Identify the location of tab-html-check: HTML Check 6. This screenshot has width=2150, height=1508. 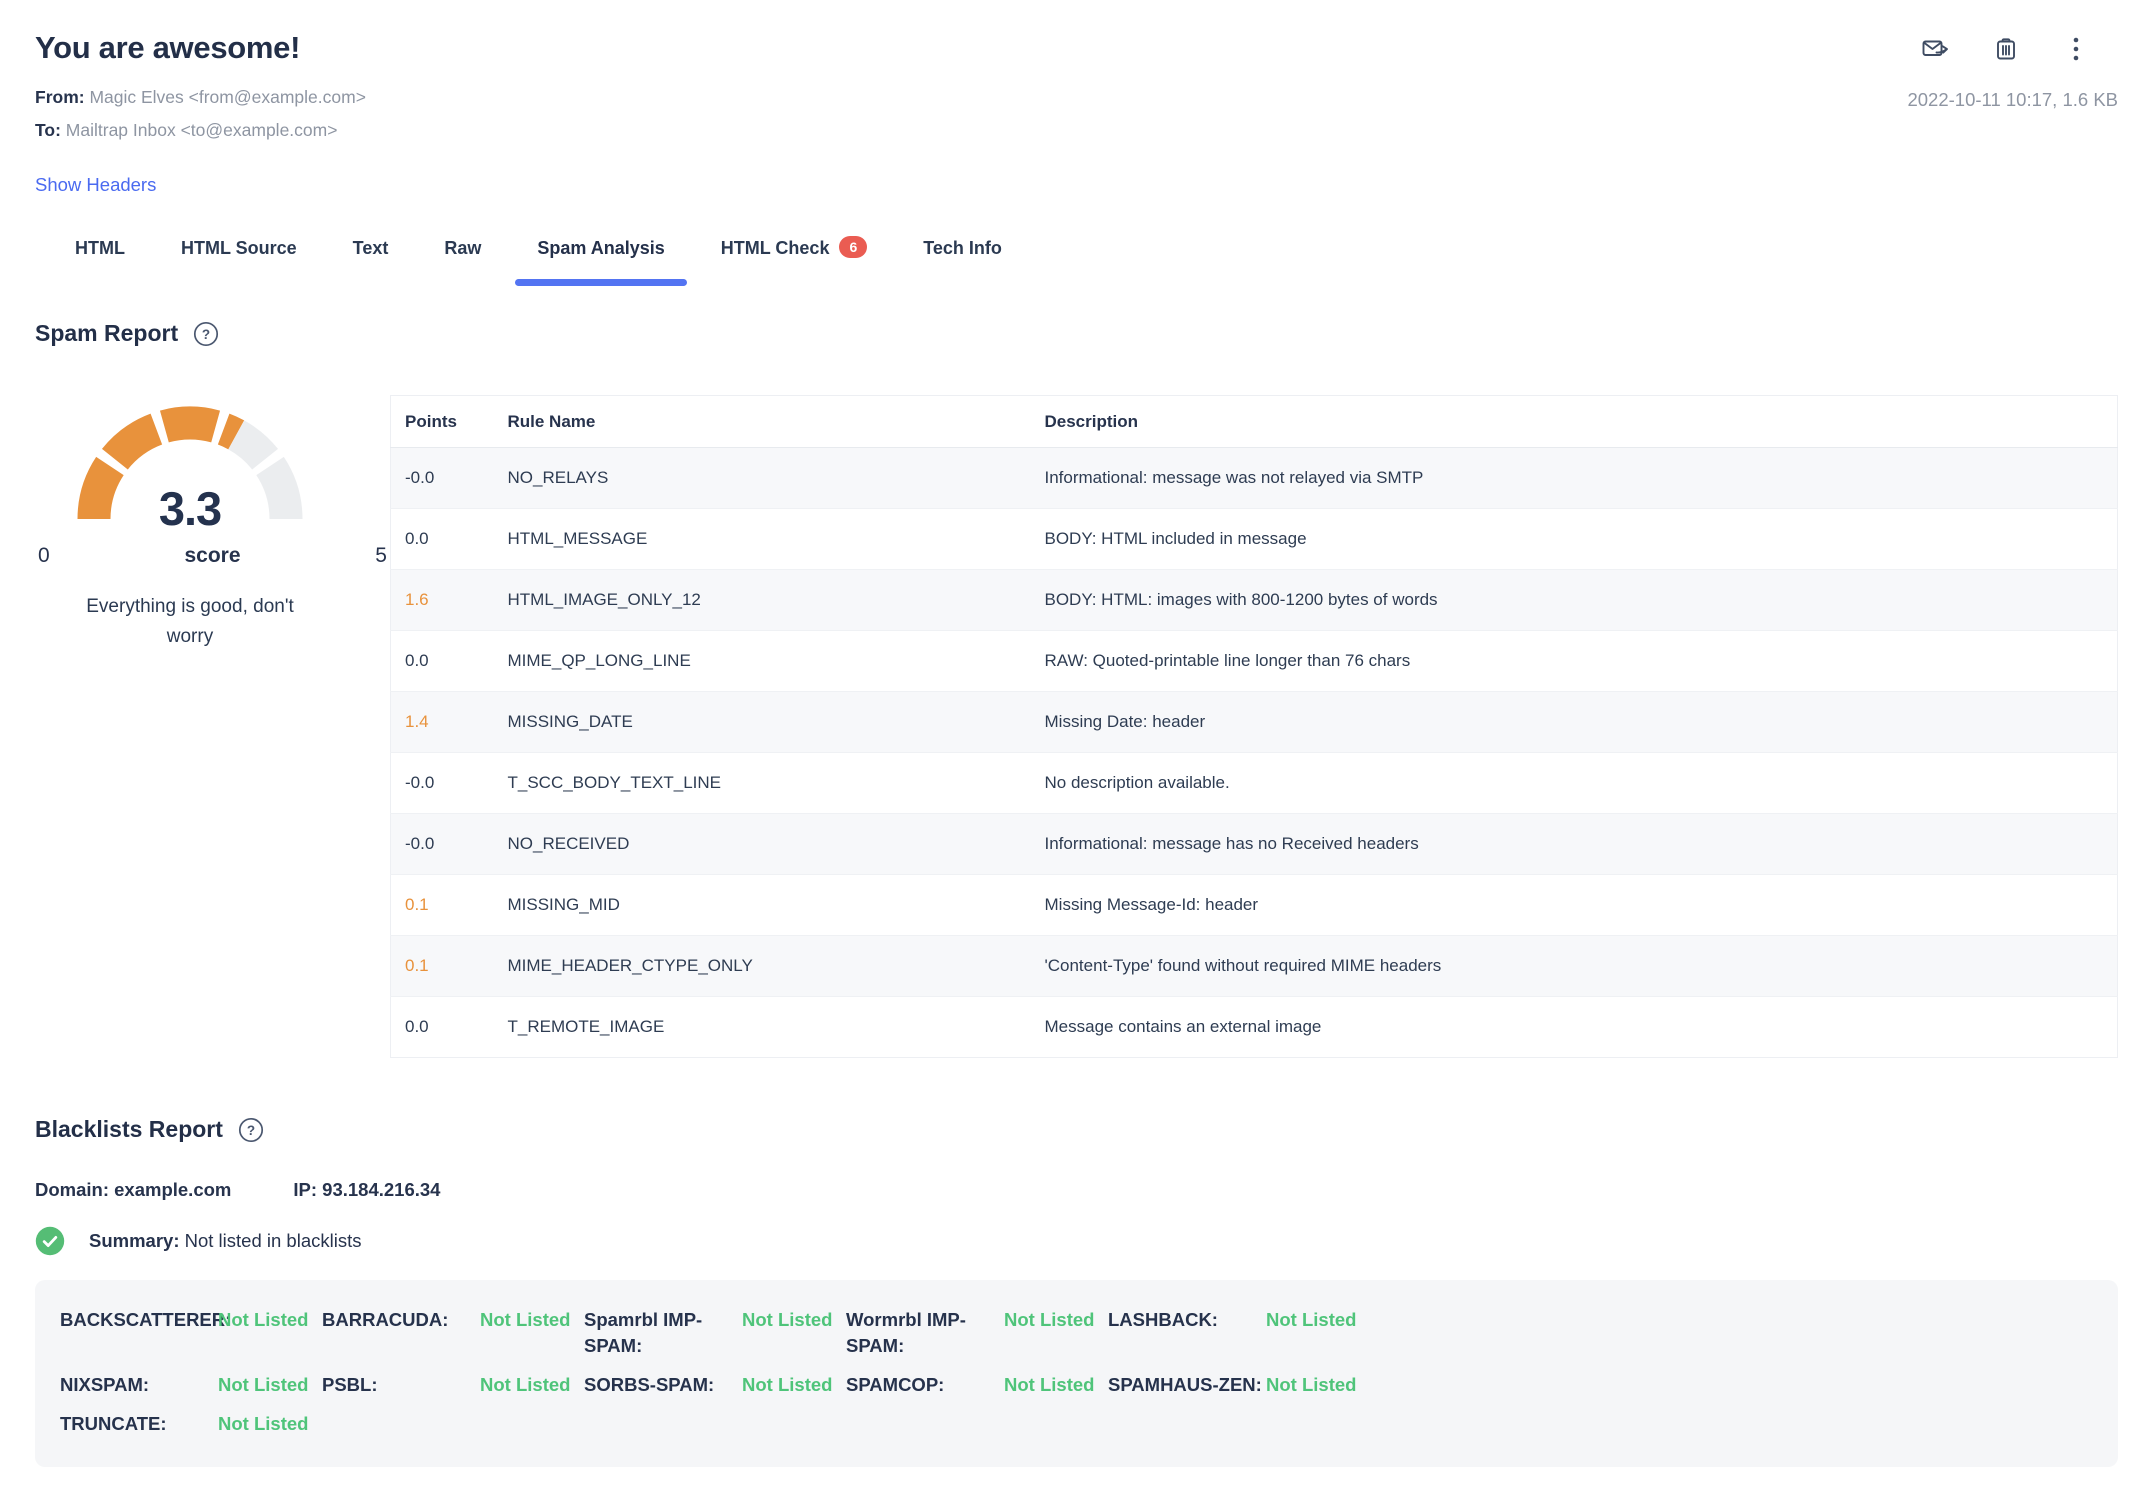
(794, 258).